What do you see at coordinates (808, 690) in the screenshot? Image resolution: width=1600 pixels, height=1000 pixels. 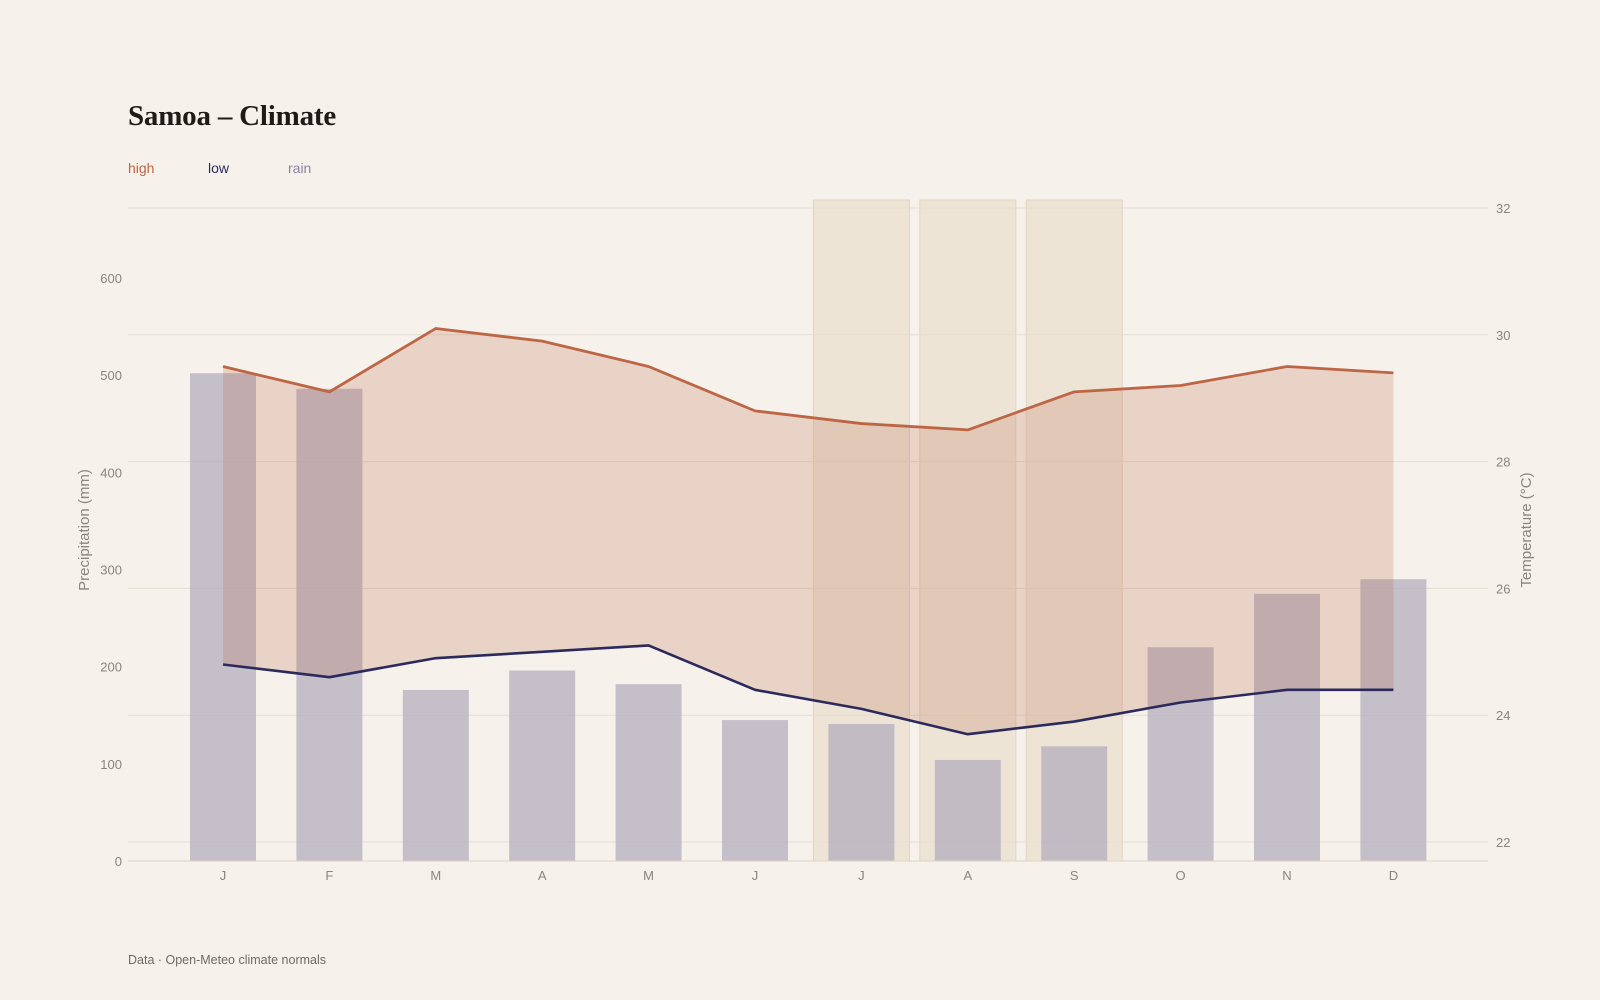 I see `low-line` at bounding box center [808, 690].